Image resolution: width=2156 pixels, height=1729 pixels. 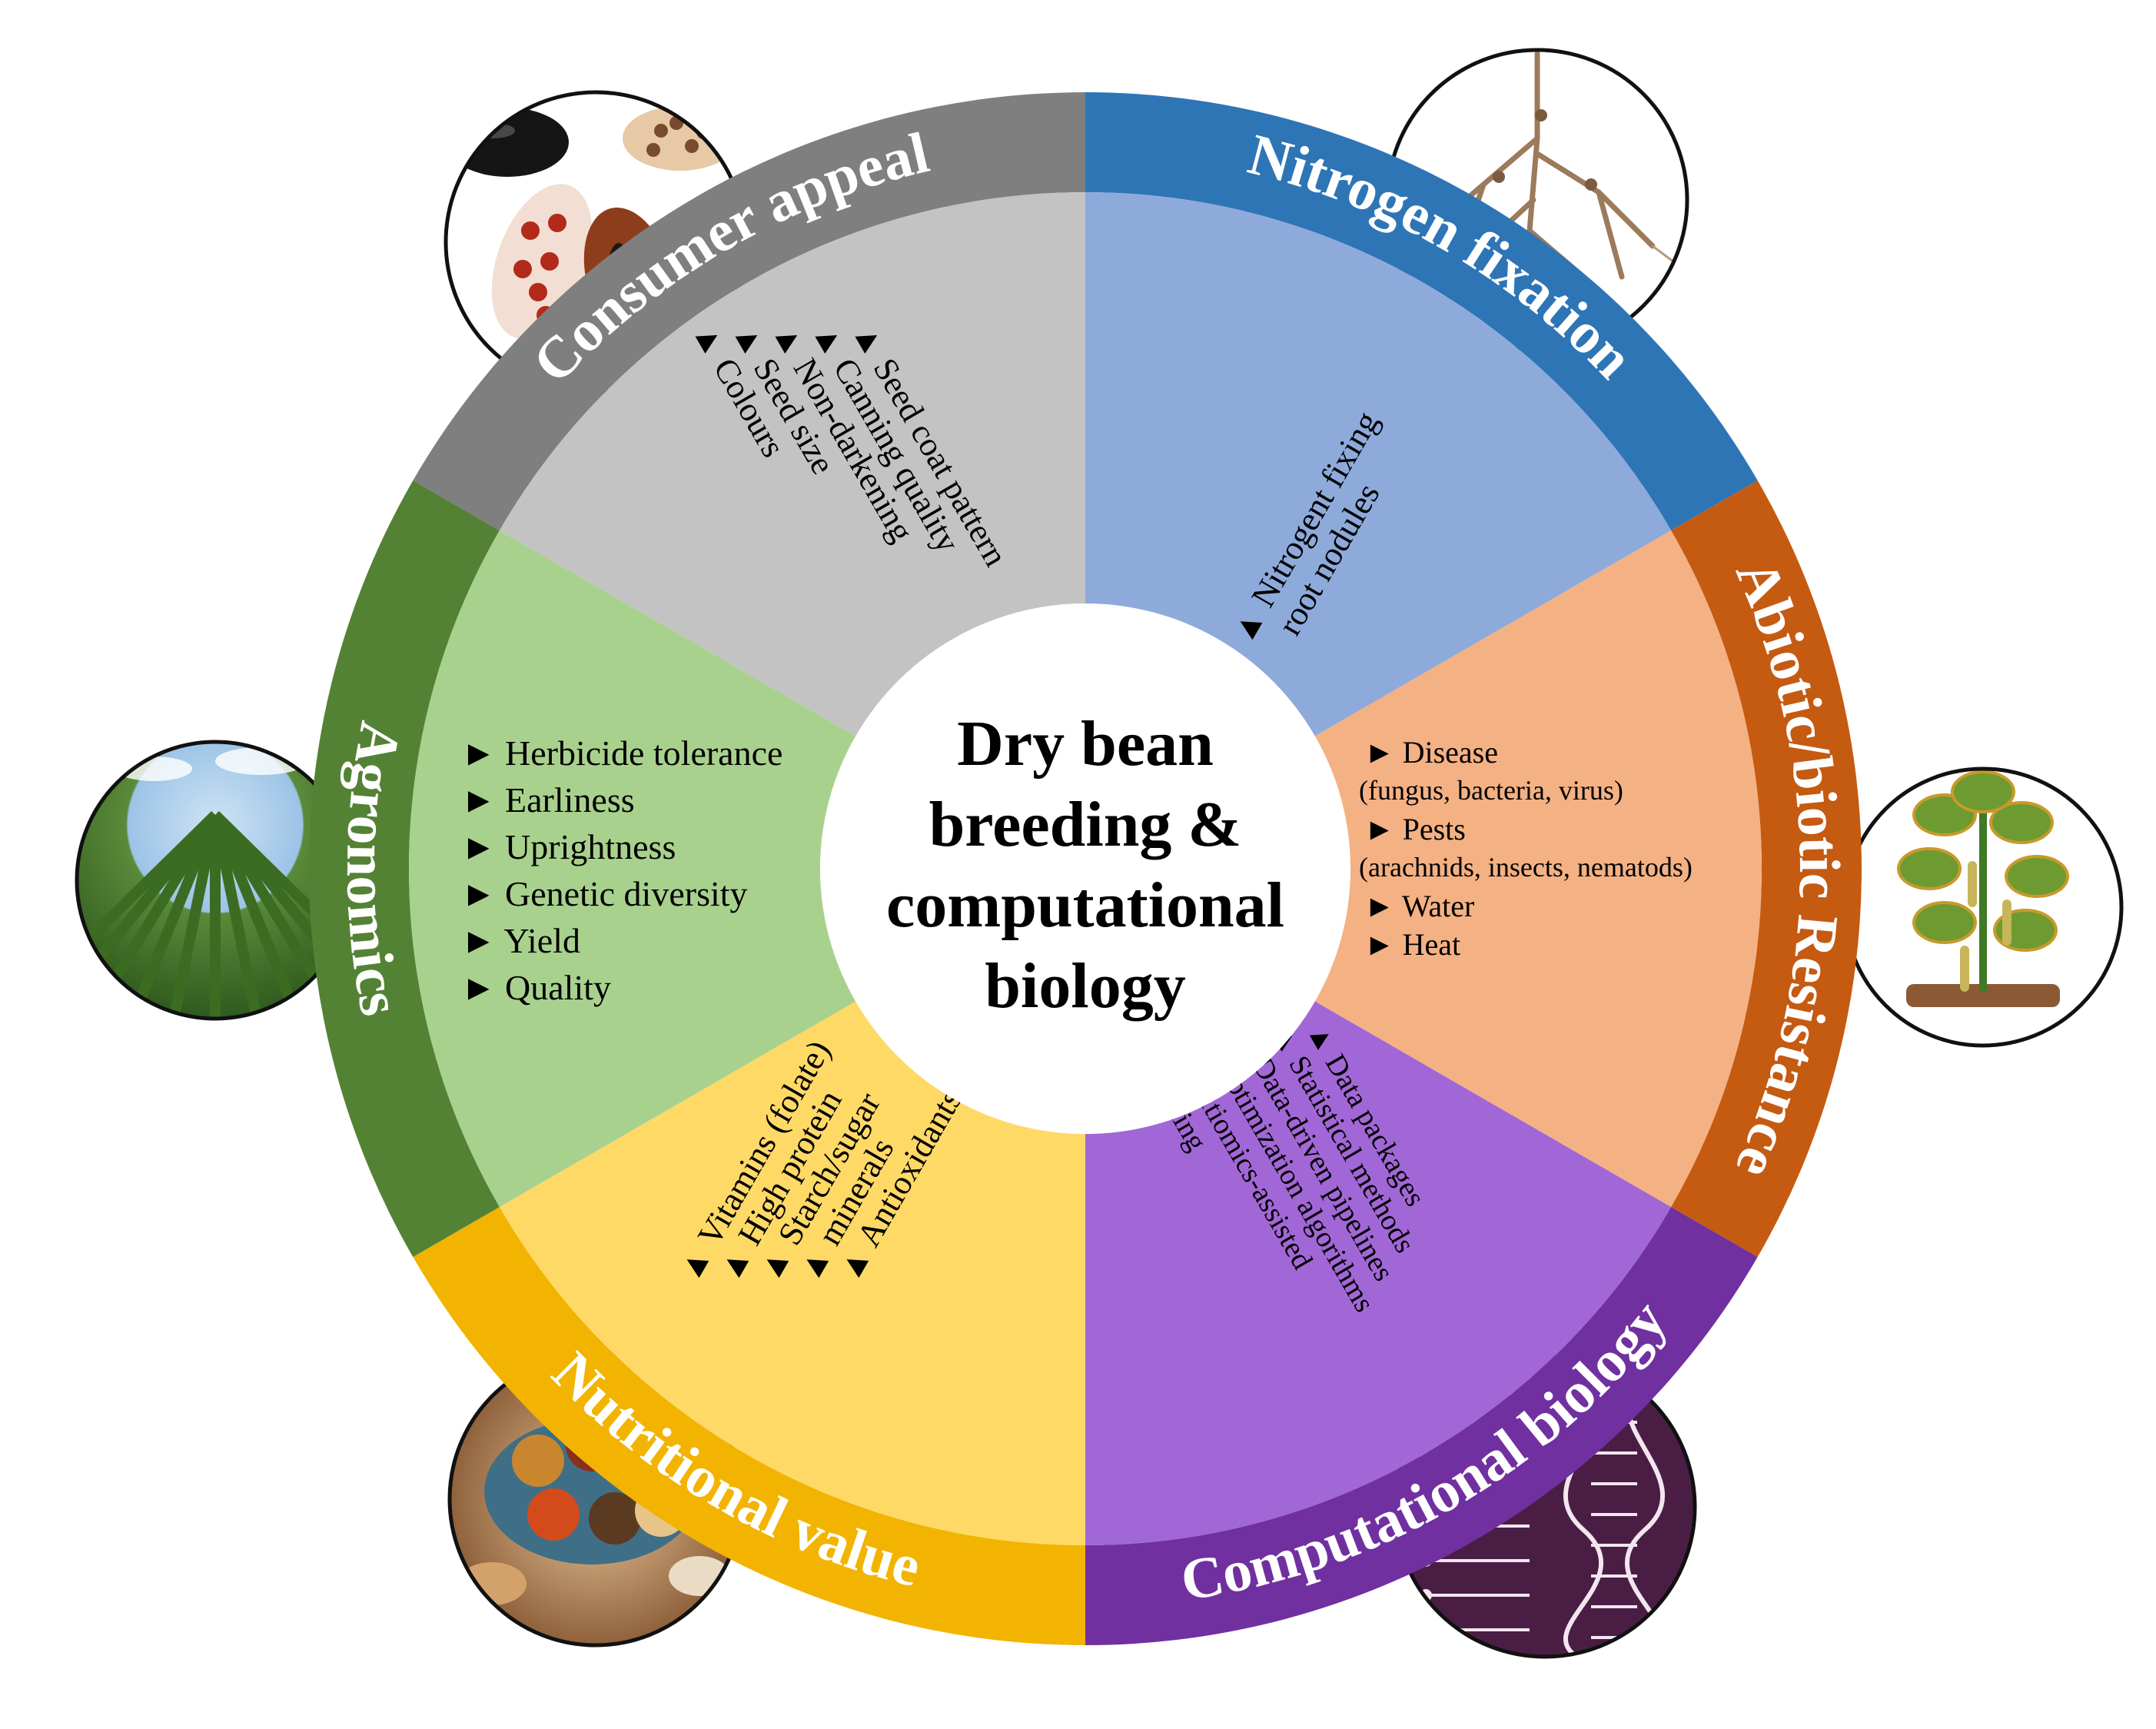 What do you see at coordinates (215, 880) in the screenshot?
I see `field-illustration` at bounding box center [215, 880].